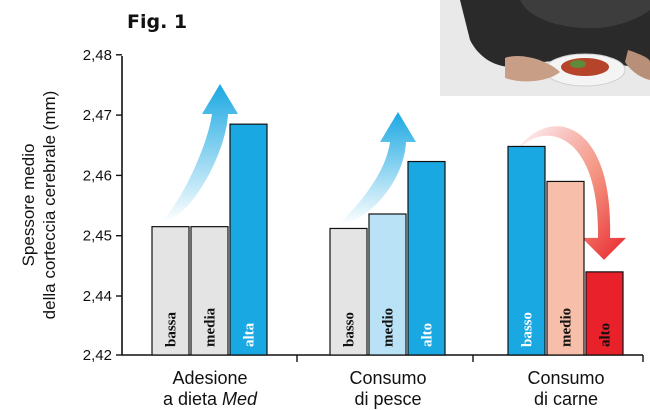 The width and height of the screenshot is (650, 410). I want to click on y-tick-label: 2,48, so click(97, 55).